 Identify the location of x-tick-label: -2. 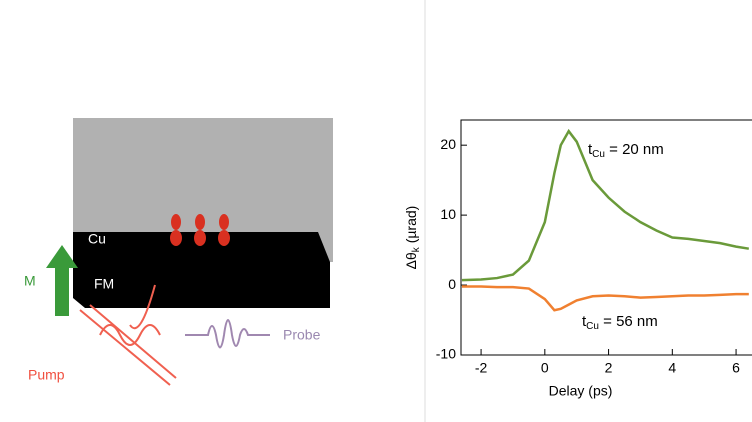
(481, 368).